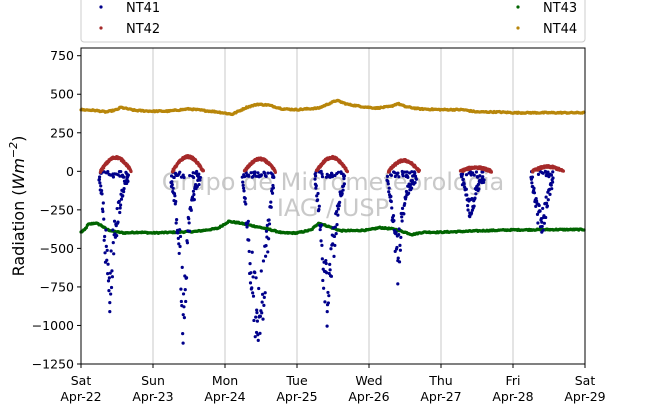 The width and height of the screenshot is (650, 409). What do you see at coordinates (225, 380) in the screenshot?
I see `x-tick-day: Mon` at bounding box center [225, 380].